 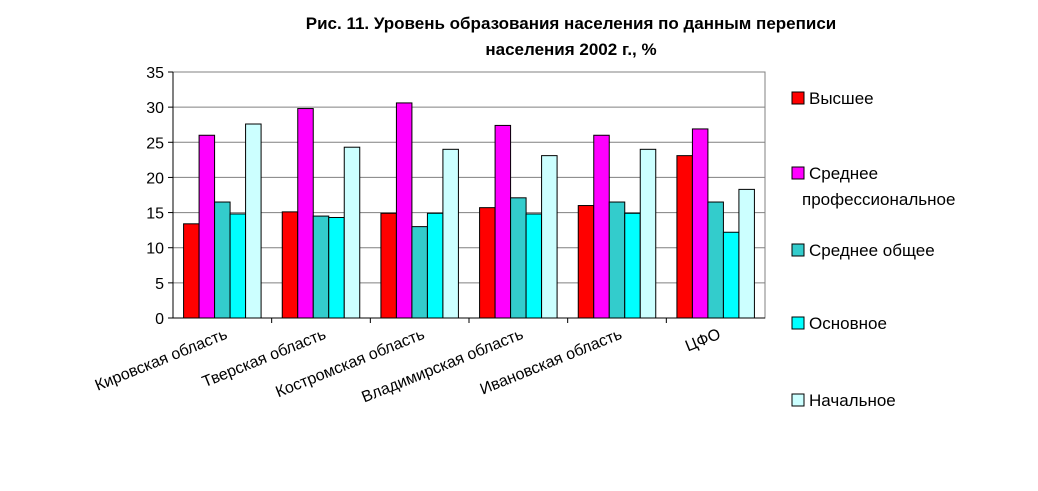 I want to click on legend-label: Основное, so click(x=848, y=323).